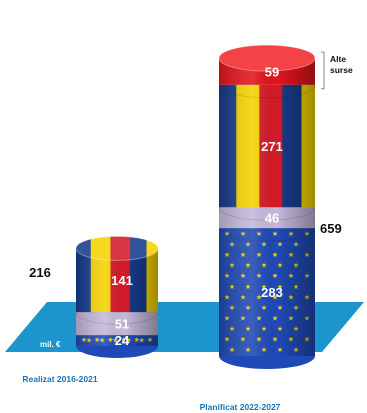  I want to click on value-label-national-0: 51, so click(122, 324).